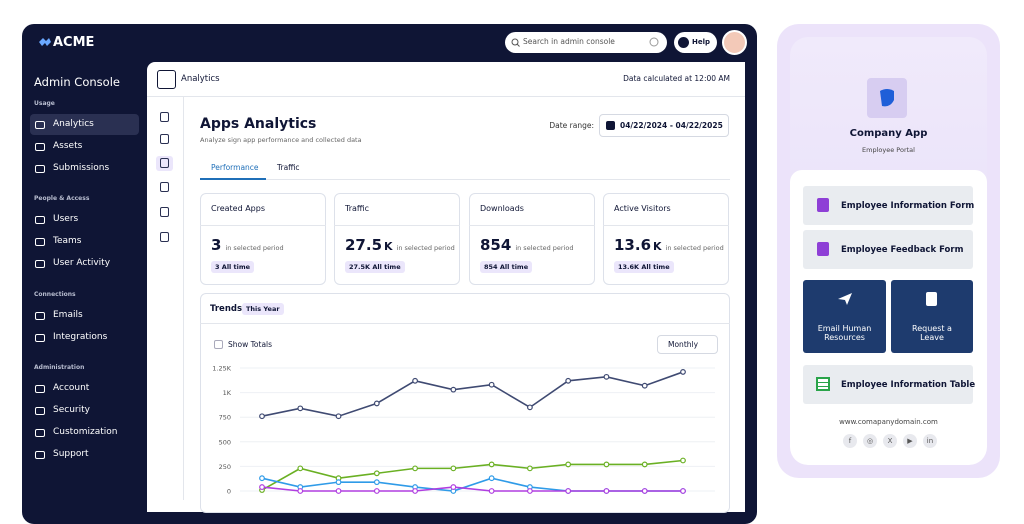  I want to click on card-value: 854, so click(496, 245).